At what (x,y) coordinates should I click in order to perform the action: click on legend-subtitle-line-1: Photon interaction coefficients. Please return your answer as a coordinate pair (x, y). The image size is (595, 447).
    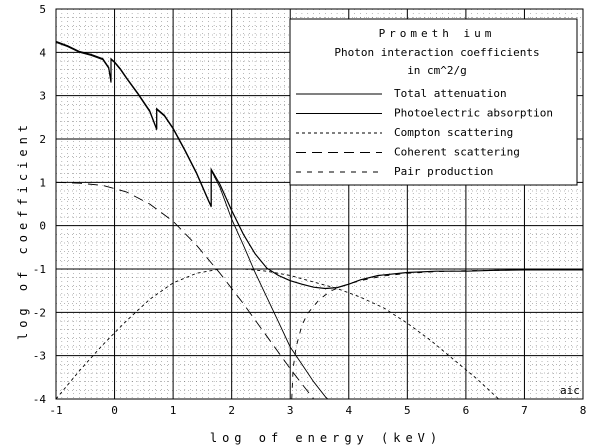
    Looking at the image, I should click on (436, 52).